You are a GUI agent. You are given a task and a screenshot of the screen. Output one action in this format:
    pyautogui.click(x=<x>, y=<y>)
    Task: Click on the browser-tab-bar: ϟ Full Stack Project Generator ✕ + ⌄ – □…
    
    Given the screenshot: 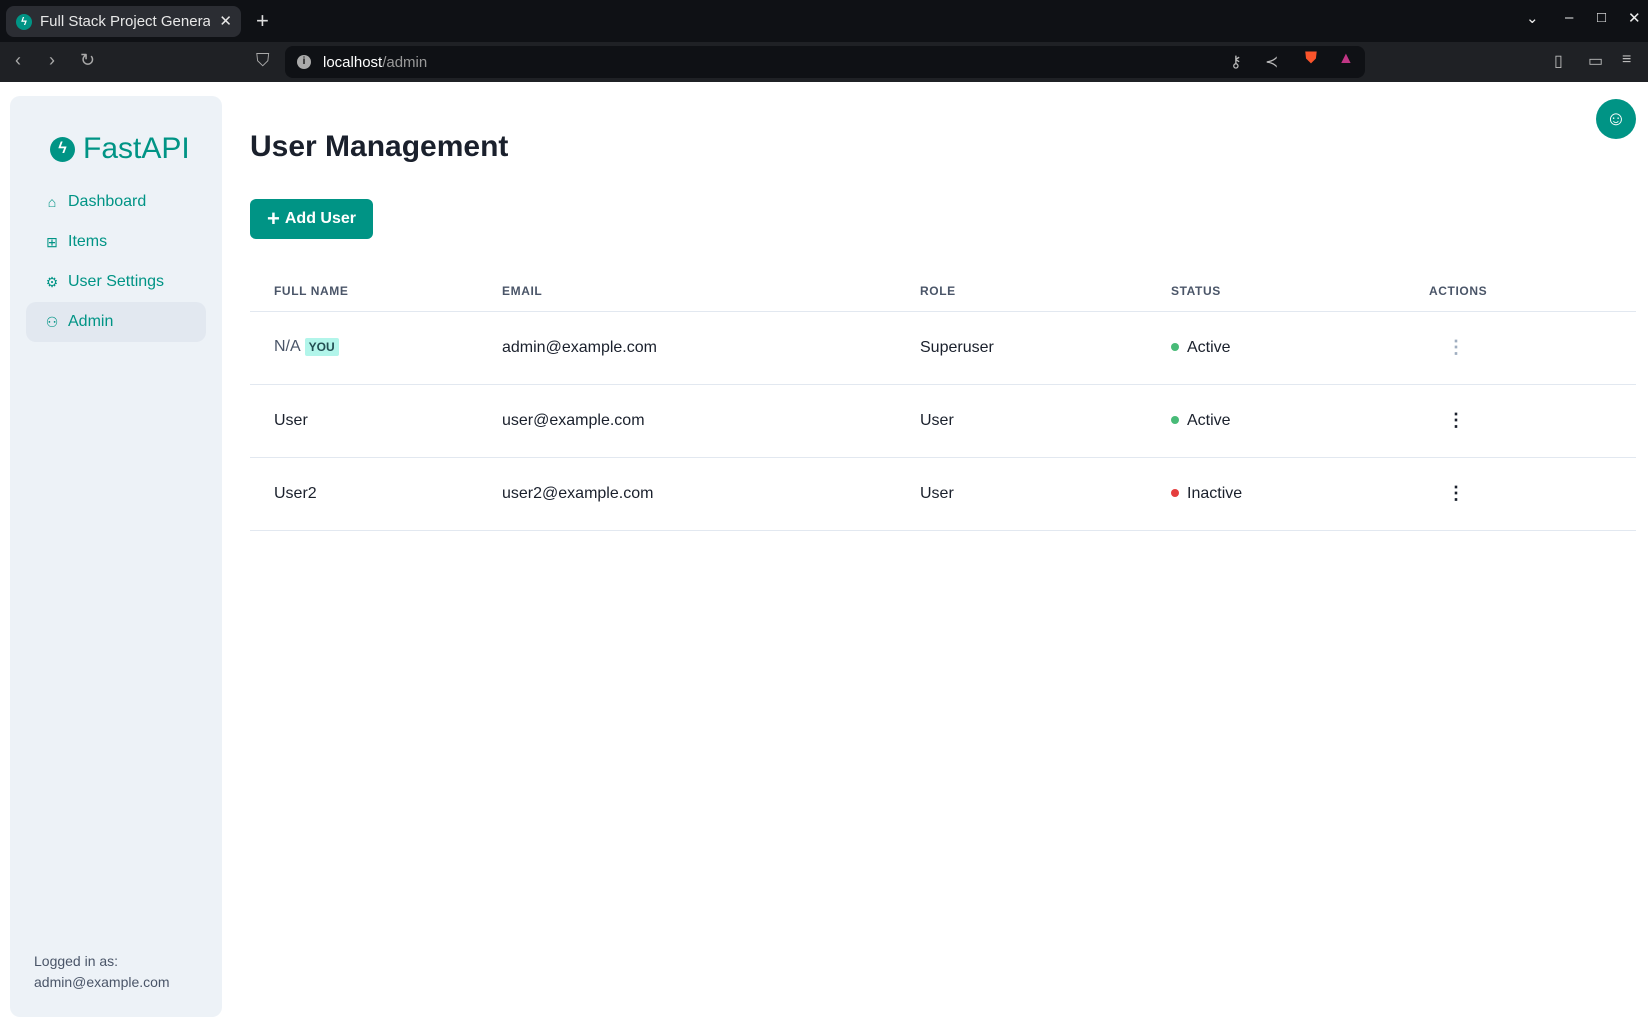 What is the action you would take?
    pyautogui.click(x=824, y=21)
    